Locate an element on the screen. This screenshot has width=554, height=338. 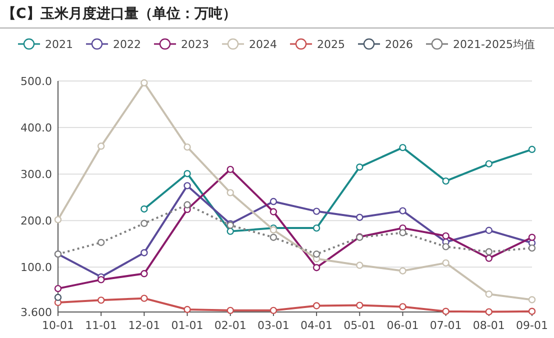
legend-label: 2025 is located at coordinates (331, 44).